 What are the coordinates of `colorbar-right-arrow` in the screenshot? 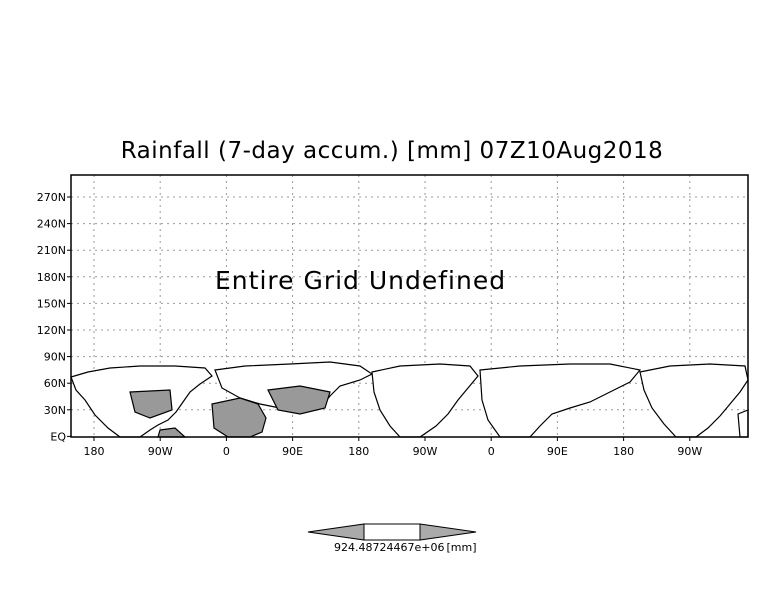 It's located at (448, 532).